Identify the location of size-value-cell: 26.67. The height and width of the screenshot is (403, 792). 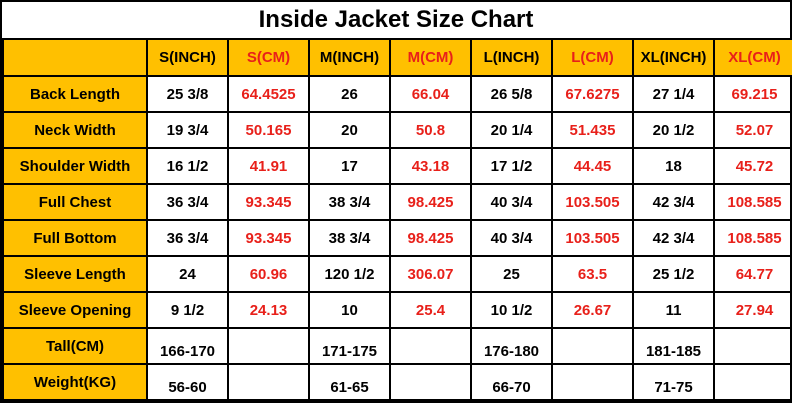
(592, 310).